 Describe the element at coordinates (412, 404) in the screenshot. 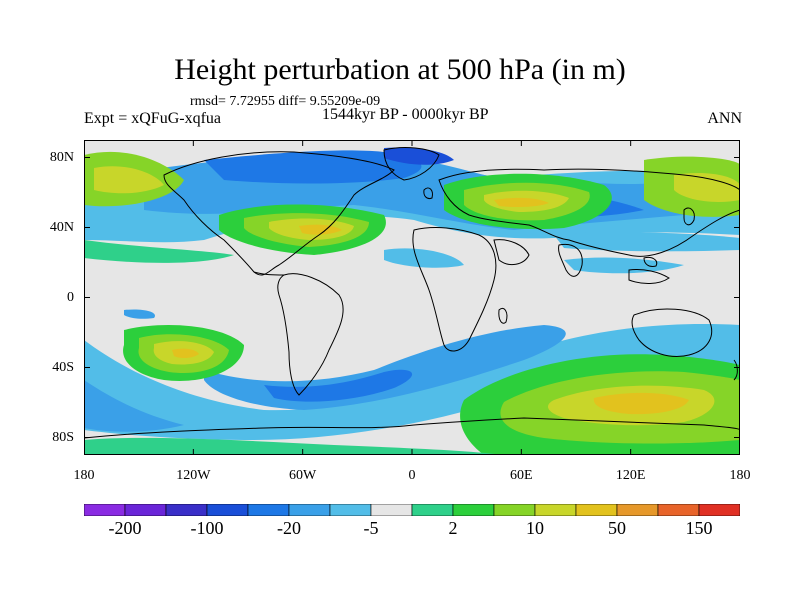

I see `southern-ocean-high` at that location.